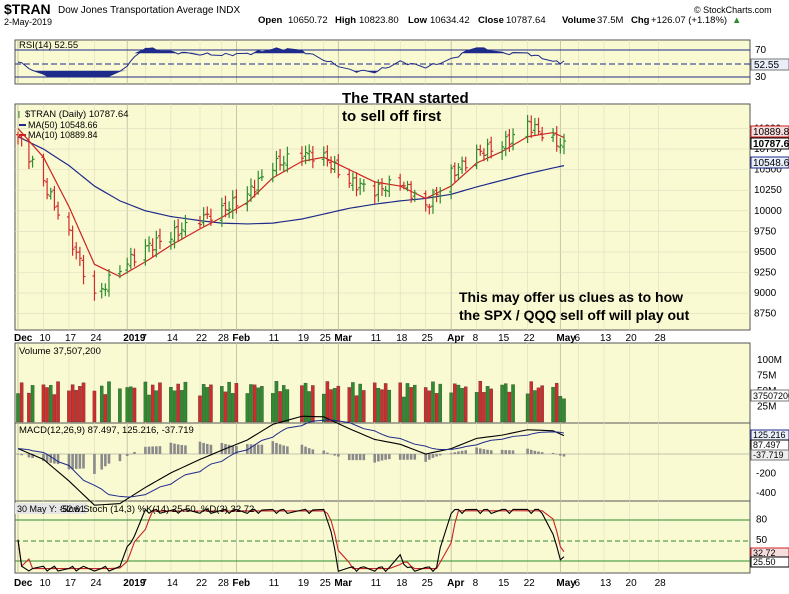 The width and height of the screenshot is (789, 594). Describe the element at coordinates (63, 125) in the screenshot. I see `legend-ma50: MA(50) 10548.66` at that location.